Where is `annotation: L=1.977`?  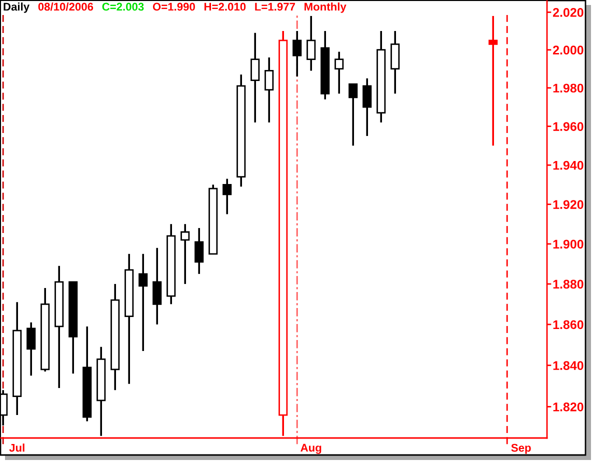
annotation: L=1.977 is located at coordinates (275, 6).